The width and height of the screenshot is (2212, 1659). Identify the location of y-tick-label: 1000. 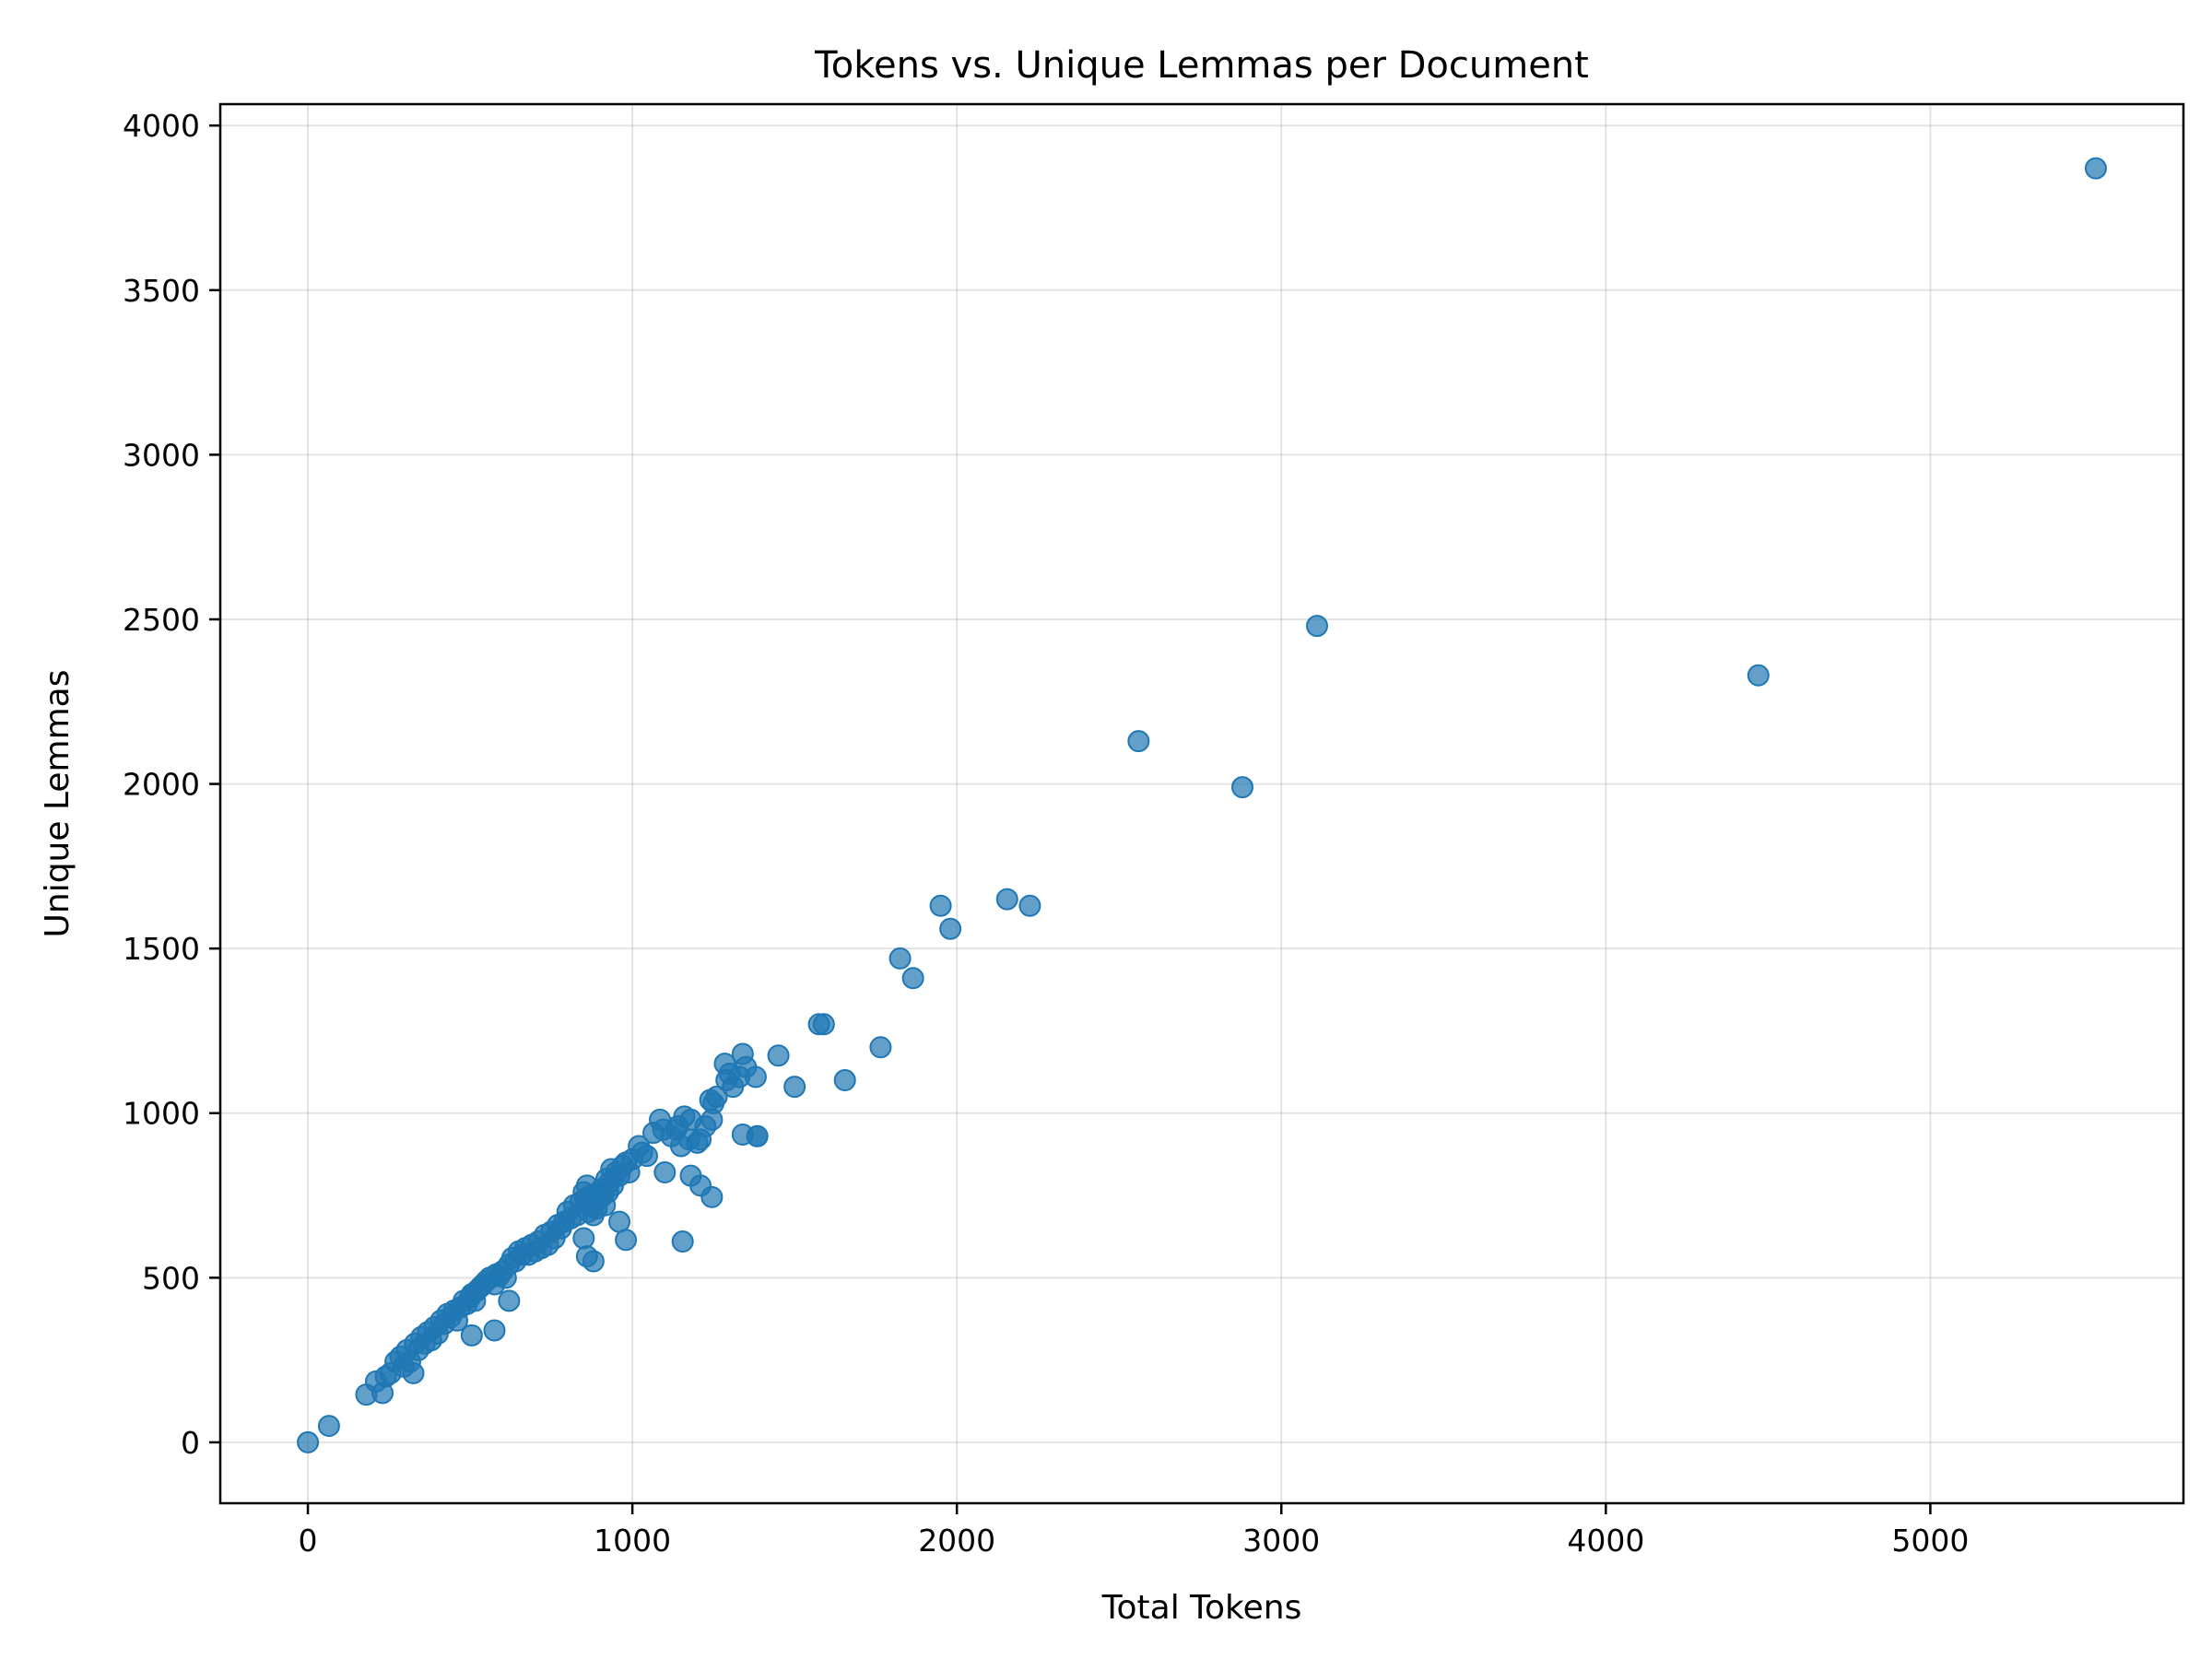
(161, 1114).